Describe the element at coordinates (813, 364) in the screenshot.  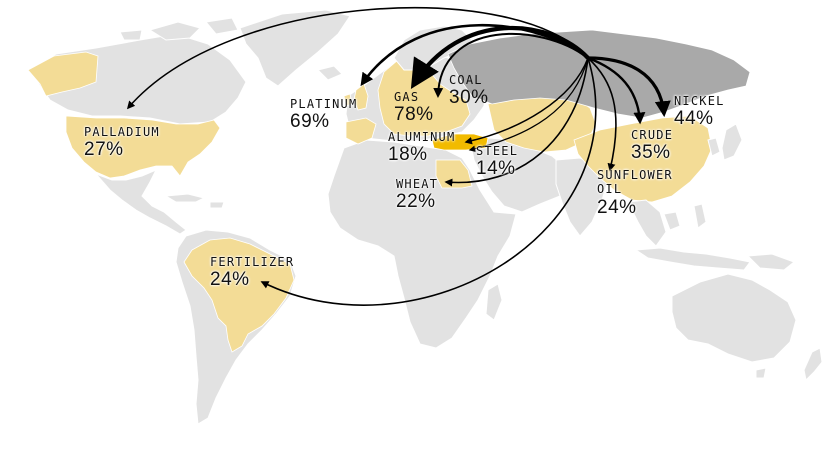
I see `new-zealand-land` at that location.